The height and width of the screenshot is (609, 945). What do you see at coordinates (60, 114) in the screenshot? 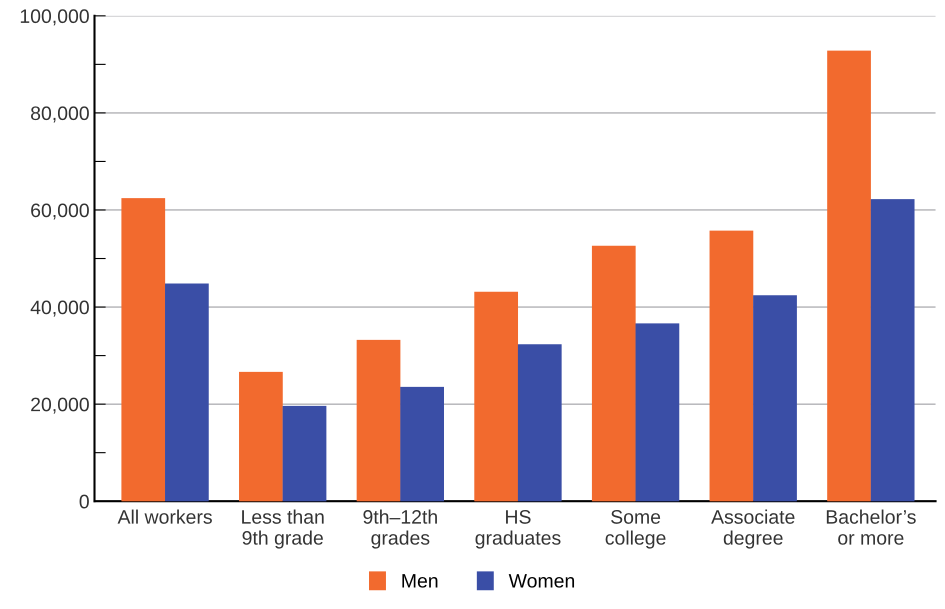
I see `y-tick-label: 80,000` at bounding box center [60, 114].